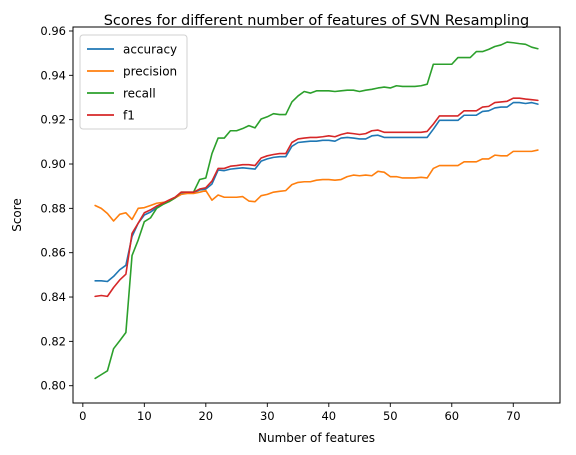 This screenshot has height=455, width=576. I want to click on x-tick-label: 50, so click(390, 416).